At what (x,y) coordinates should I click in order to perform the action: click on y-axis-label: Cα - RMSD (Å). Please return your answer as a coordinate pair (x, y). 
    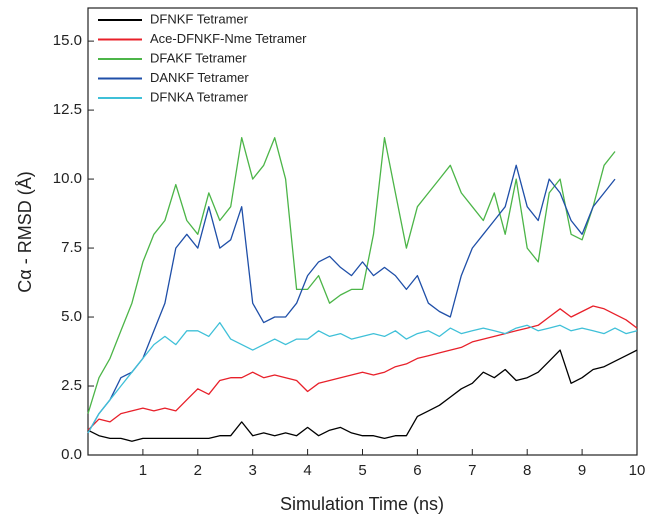
    Looking at the image, I should click on (25, 231).